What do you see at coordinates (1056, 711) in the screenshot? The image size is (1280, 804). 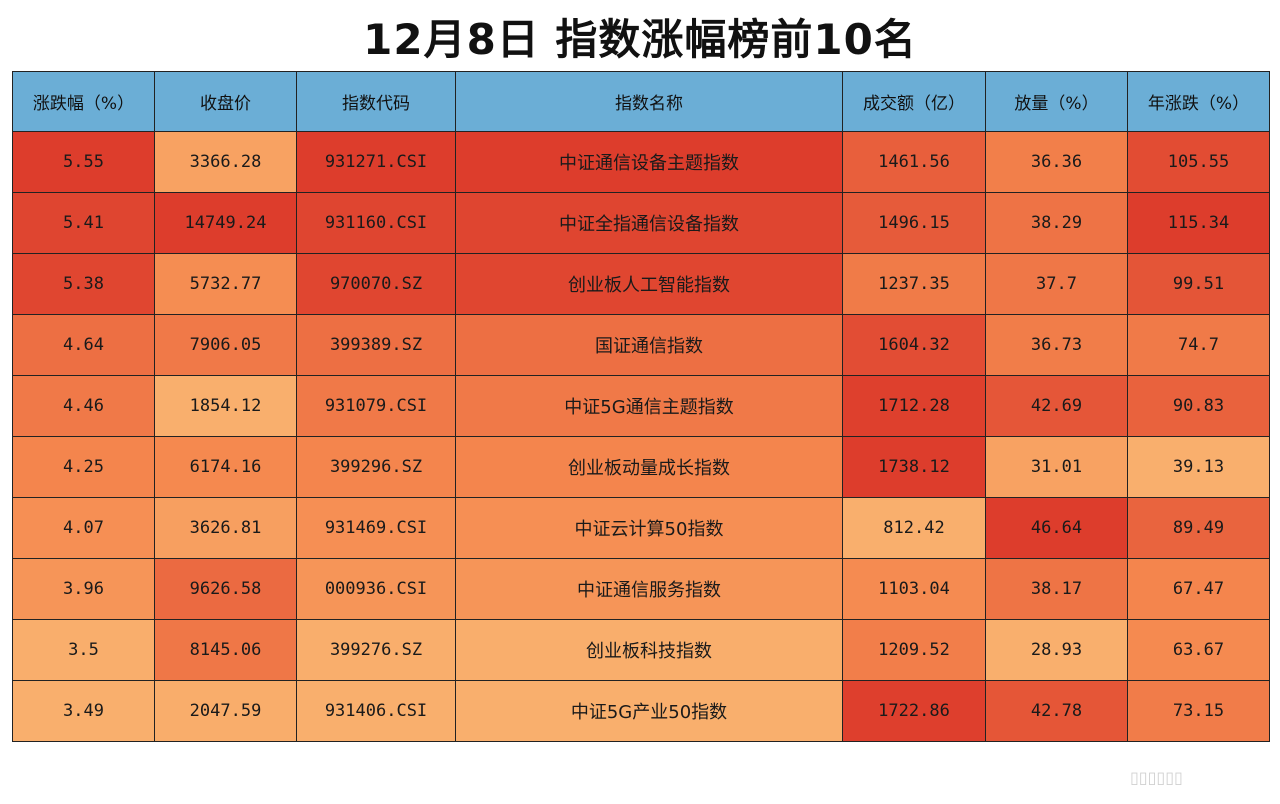 I see `table-cell: 42.78` at bounding box center [1056, 711].